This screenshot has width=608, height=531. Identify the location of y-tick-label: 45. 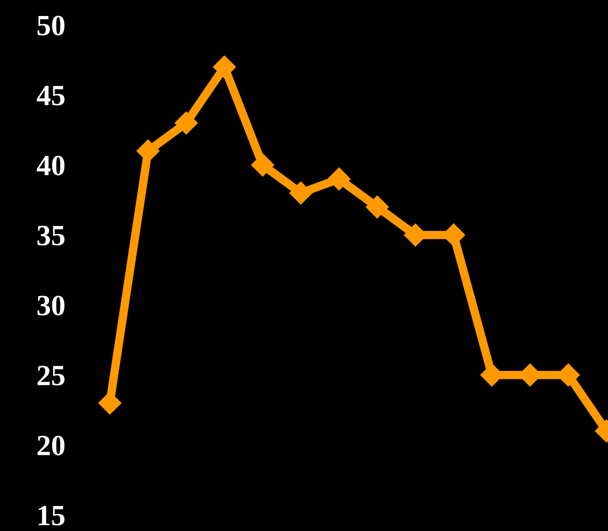
(50, 96).